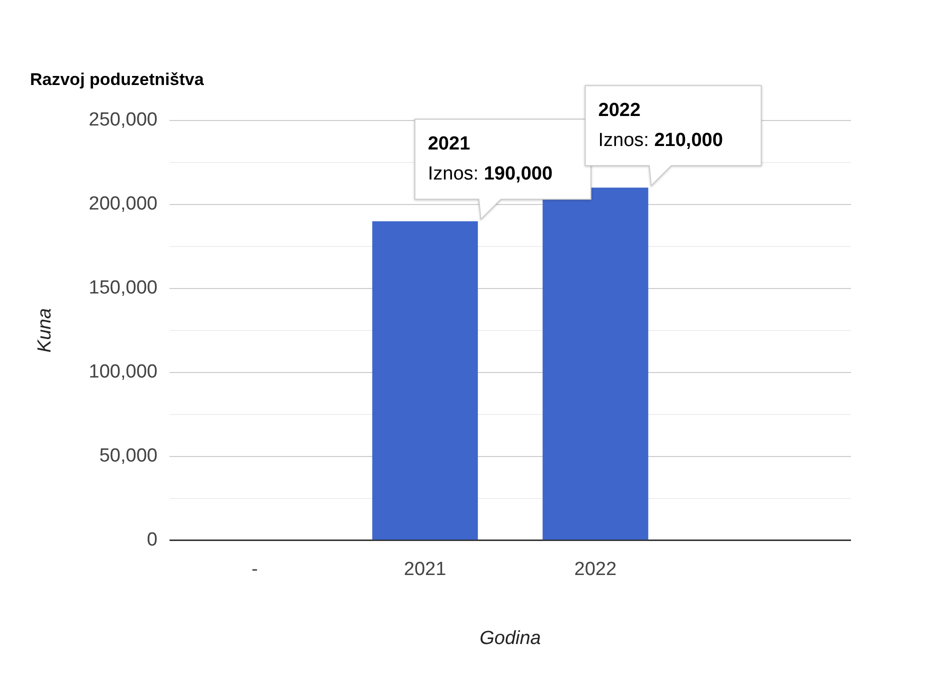  Describe the element at coordinates (152, 540) in the screenshot. I see `y-tick-label: 0` at that location.